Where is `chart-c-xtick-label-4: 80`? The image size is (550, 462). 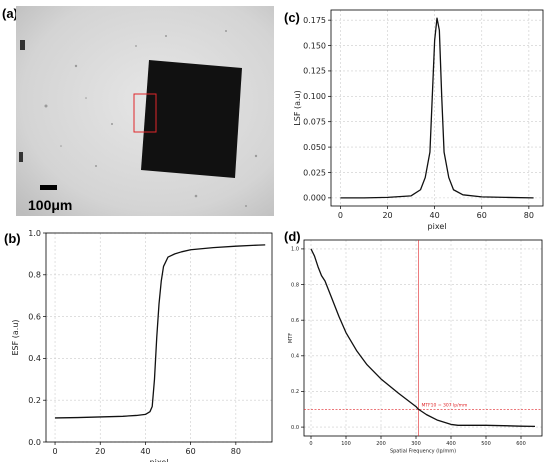
chart-c-xtick-label-4: 80 is located at coordinates (529, 215).